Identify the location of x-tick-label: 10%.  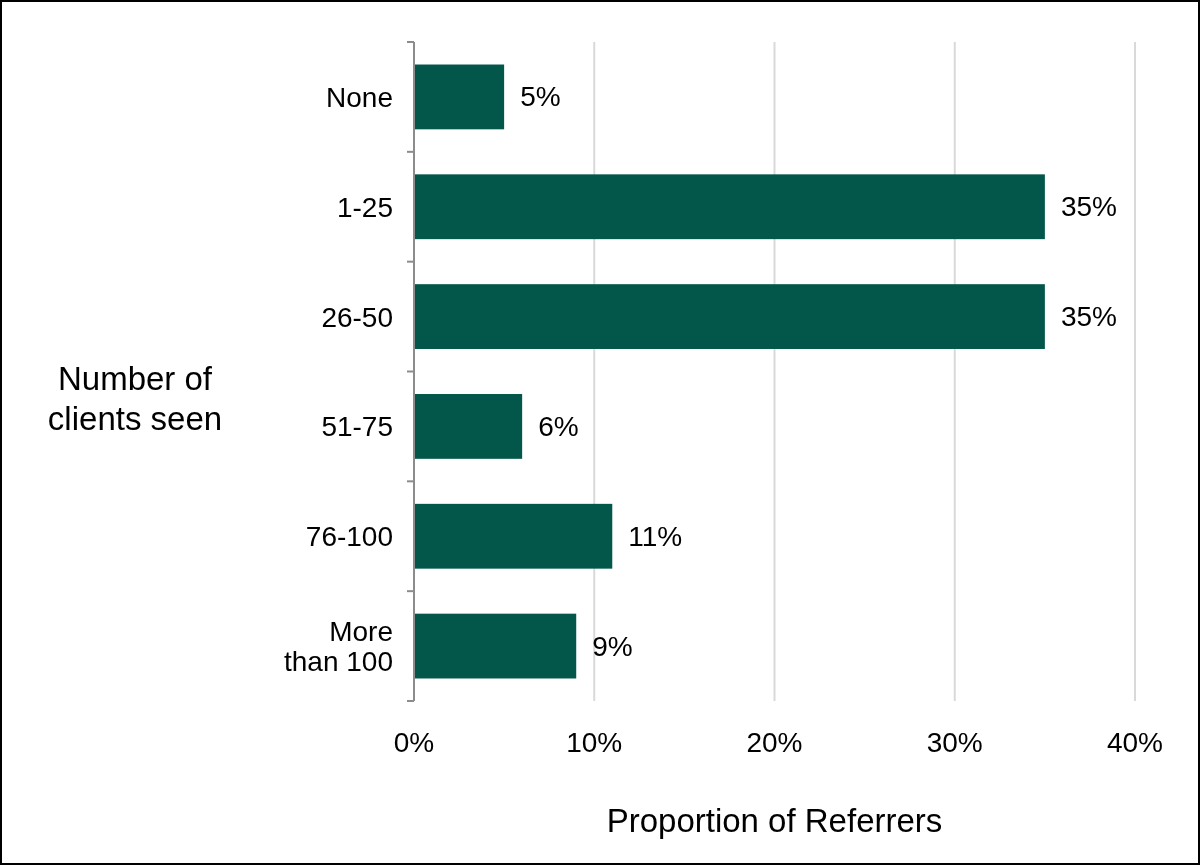
(594, 742).